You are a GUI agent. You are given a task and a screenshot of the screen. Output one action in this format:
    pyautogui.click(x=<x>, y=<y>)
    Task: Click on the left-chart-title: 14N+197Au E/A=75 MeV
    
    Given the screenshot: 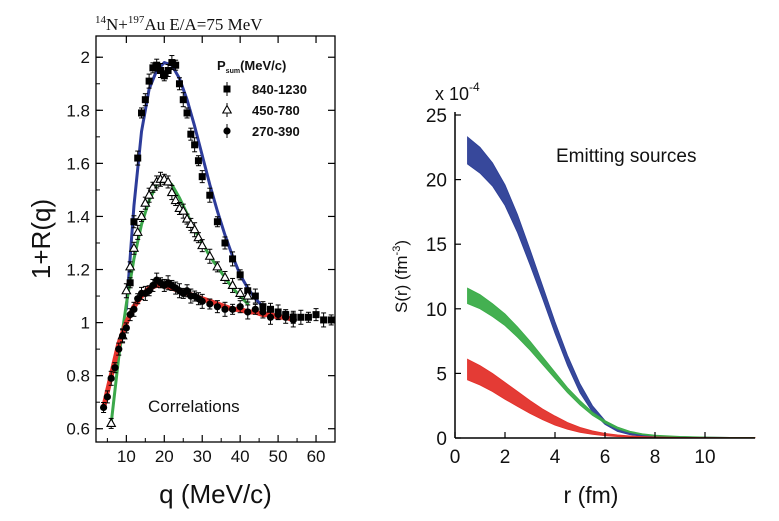 What is the action you would take?
    pyautogui.click(x=179, y=24)
    